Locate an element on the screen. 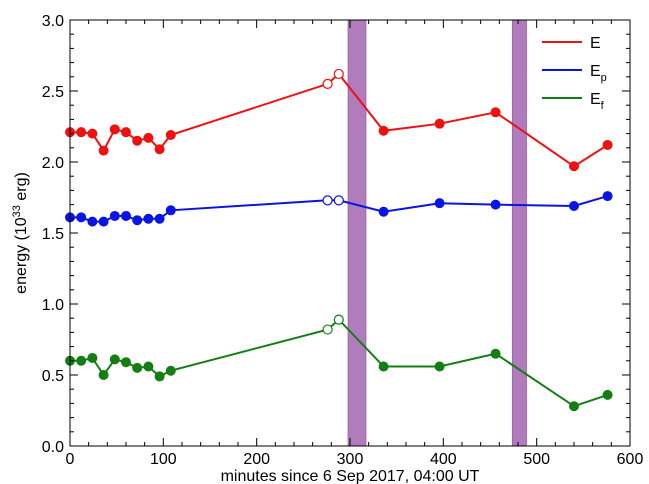  y-axis-label: energy (1033 erg) is located at coordinates (20, 233).